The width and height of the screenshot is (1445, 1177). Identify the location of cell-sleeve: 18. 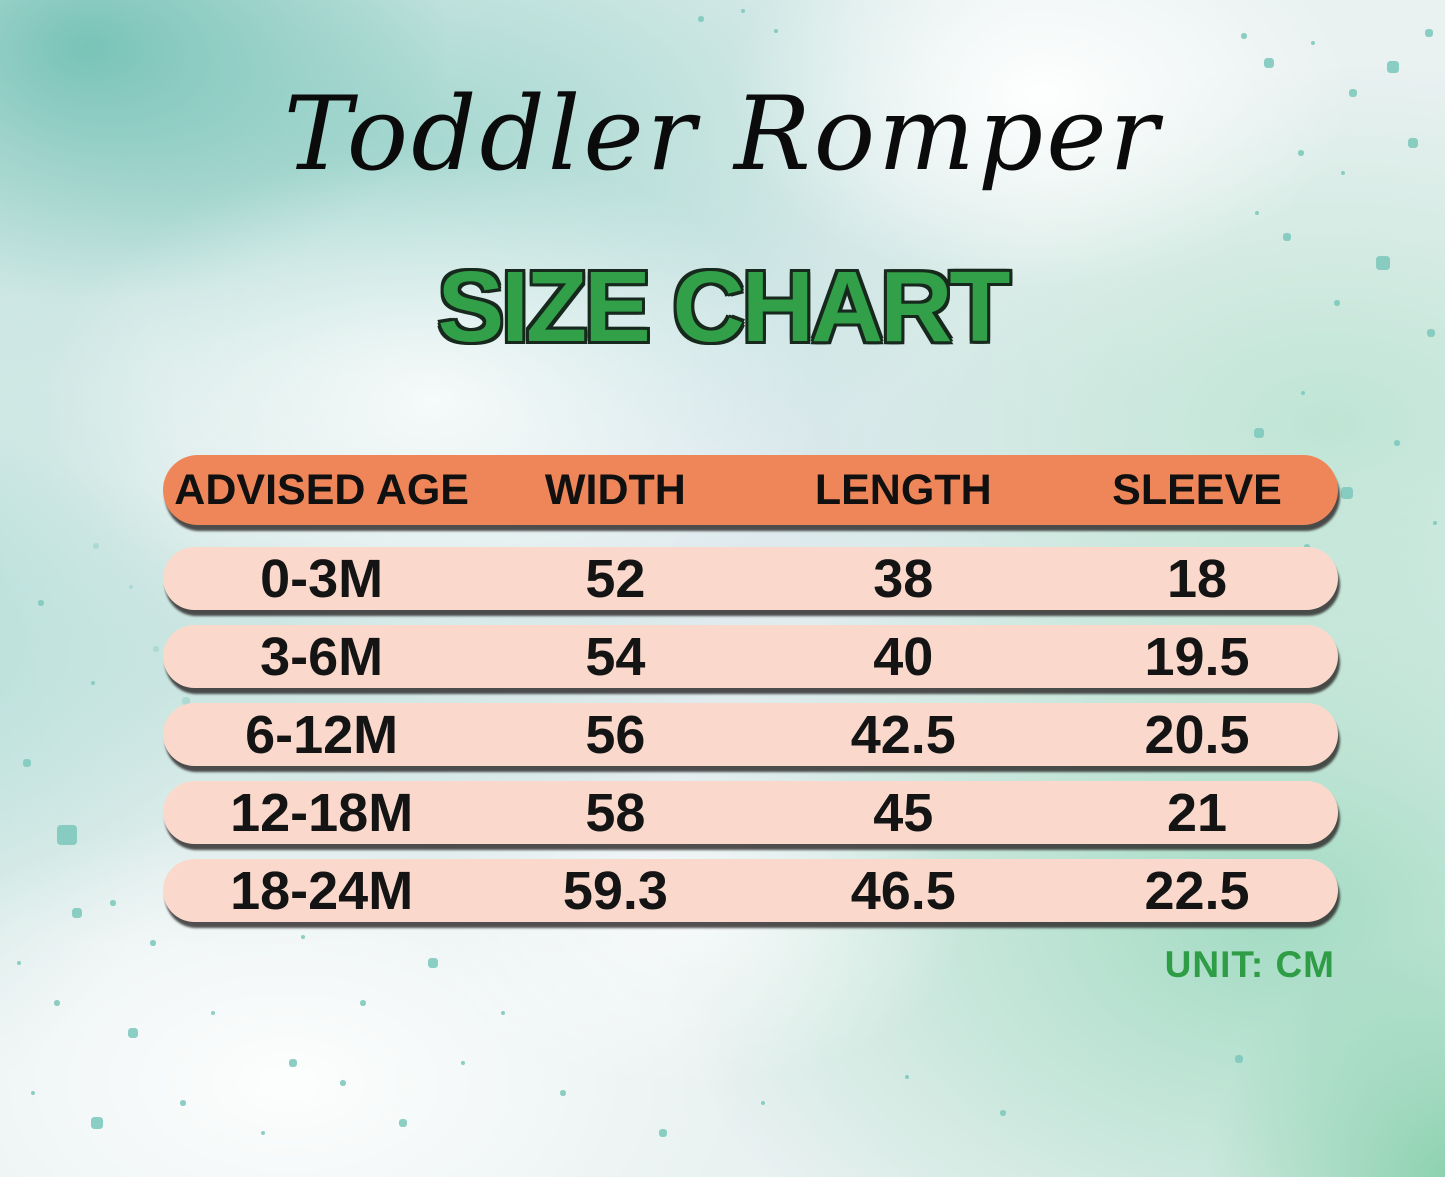
(1197, 578).